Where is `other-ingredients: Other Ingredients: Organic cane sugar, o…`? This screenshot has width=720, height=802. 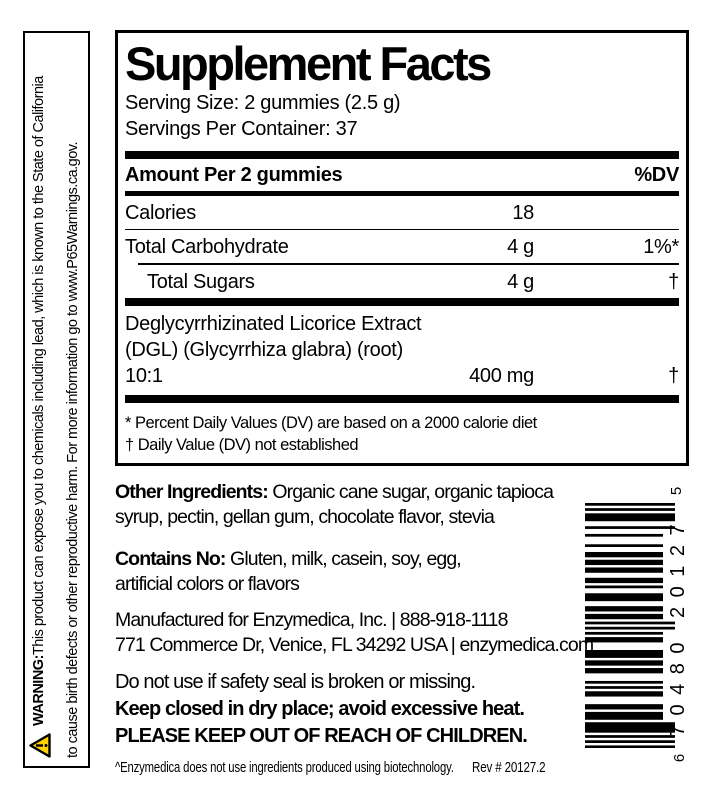
other-ingredients: Other Ingredients: Organic cane sugar, o… is located at coordinates (334, 504).